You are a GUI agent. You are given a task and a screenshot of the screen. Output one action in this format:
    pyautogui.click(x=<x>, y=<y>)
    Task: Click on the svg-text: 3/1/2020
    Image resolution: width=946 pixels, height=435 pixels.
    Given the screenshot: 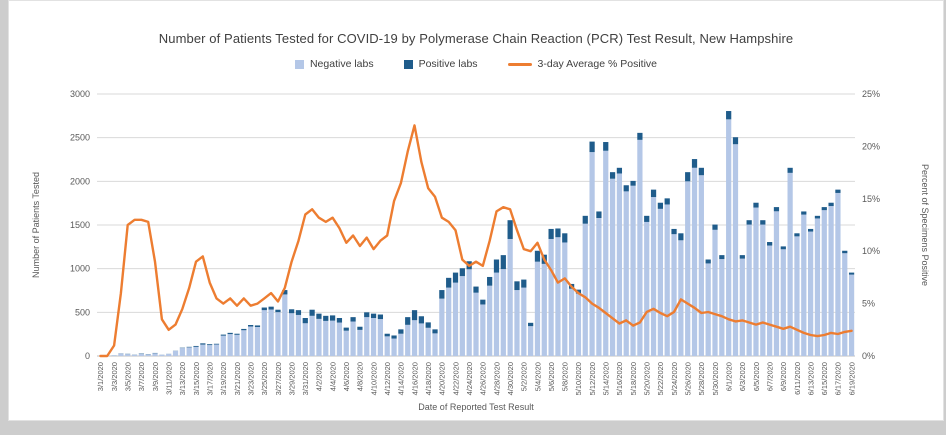 What is the action you would take?
    pyautogui.click(x=100, y=376)
    